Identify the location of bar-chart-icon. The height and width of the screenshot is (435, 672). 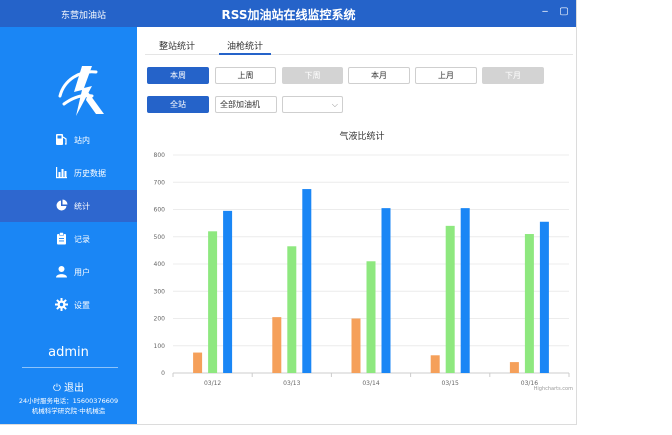
(61, 173).